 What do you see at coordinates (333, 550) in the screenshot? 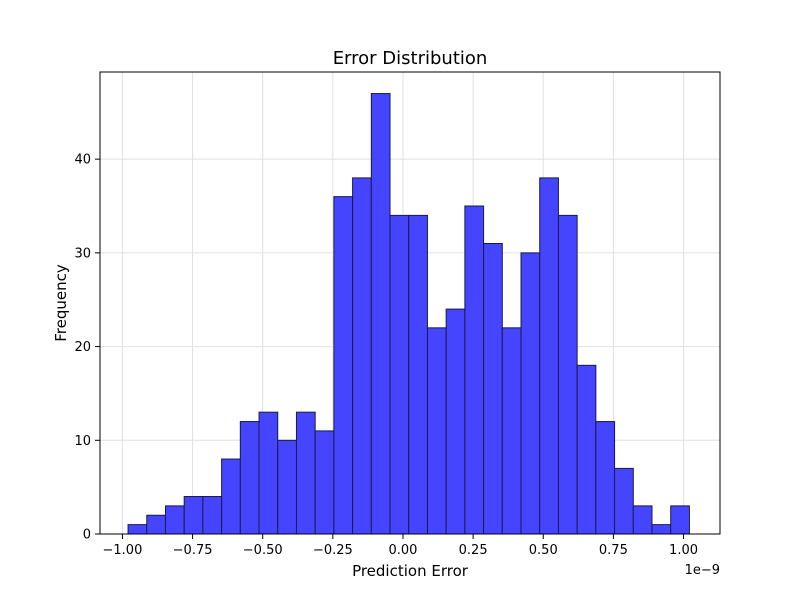
I see `x-tick-label: −0.25` at bounding box center [333, 550].